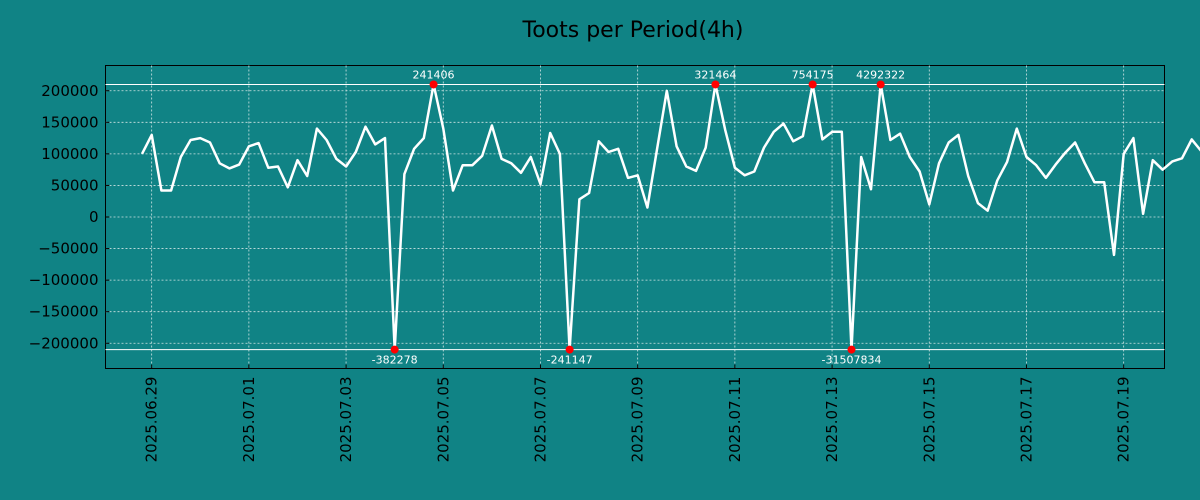 The image size is (1200, 500). I want to click on clipped-value-label: -241147, so click(570, 360).